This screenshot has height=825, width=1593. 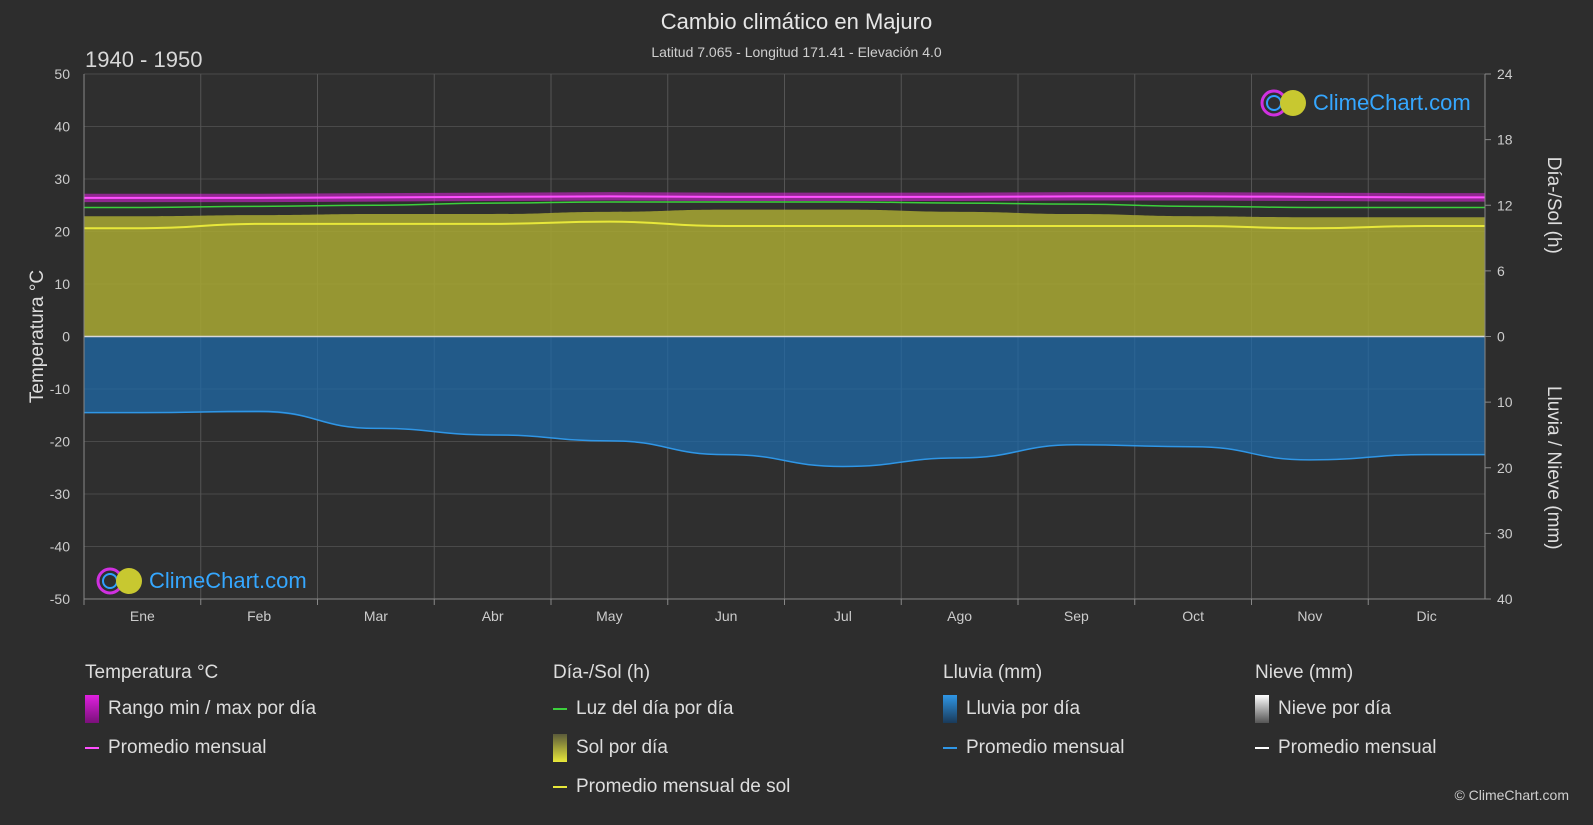 I want to click on right-tick-label: 24, so click(x=1505, y=74).